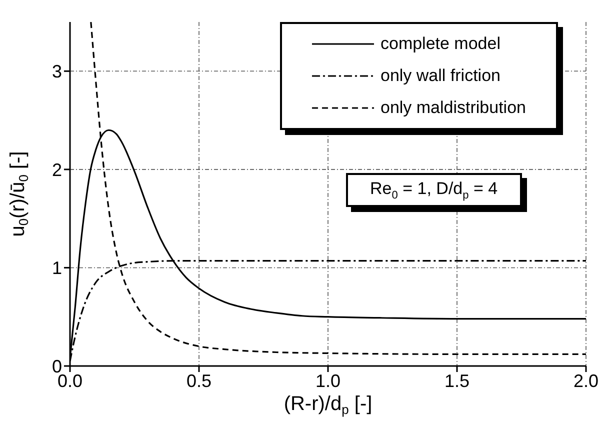 This screenshot has height=432, width=616. I want to click on y-tick-label: 2, so click(57, 170).